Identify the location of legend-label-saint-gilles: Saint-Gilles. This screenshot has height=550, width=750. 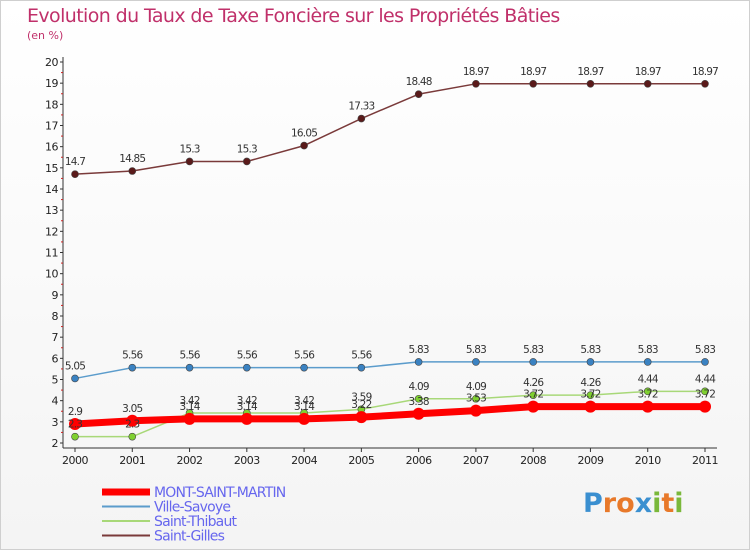
(189, 537).